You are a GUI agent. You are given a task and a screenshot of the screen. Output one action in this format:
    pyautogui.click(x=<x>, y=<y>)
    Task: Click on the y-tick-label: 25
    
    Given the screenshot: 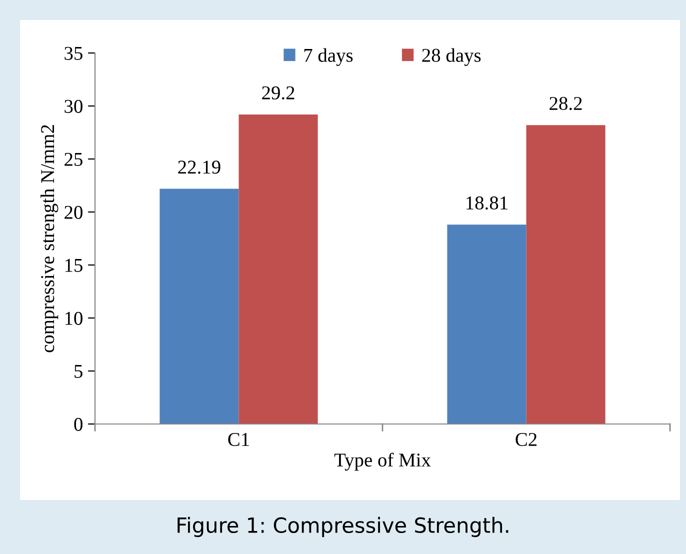 What is the action you would take?
    pyautogui.click(x=73, y=159)
    